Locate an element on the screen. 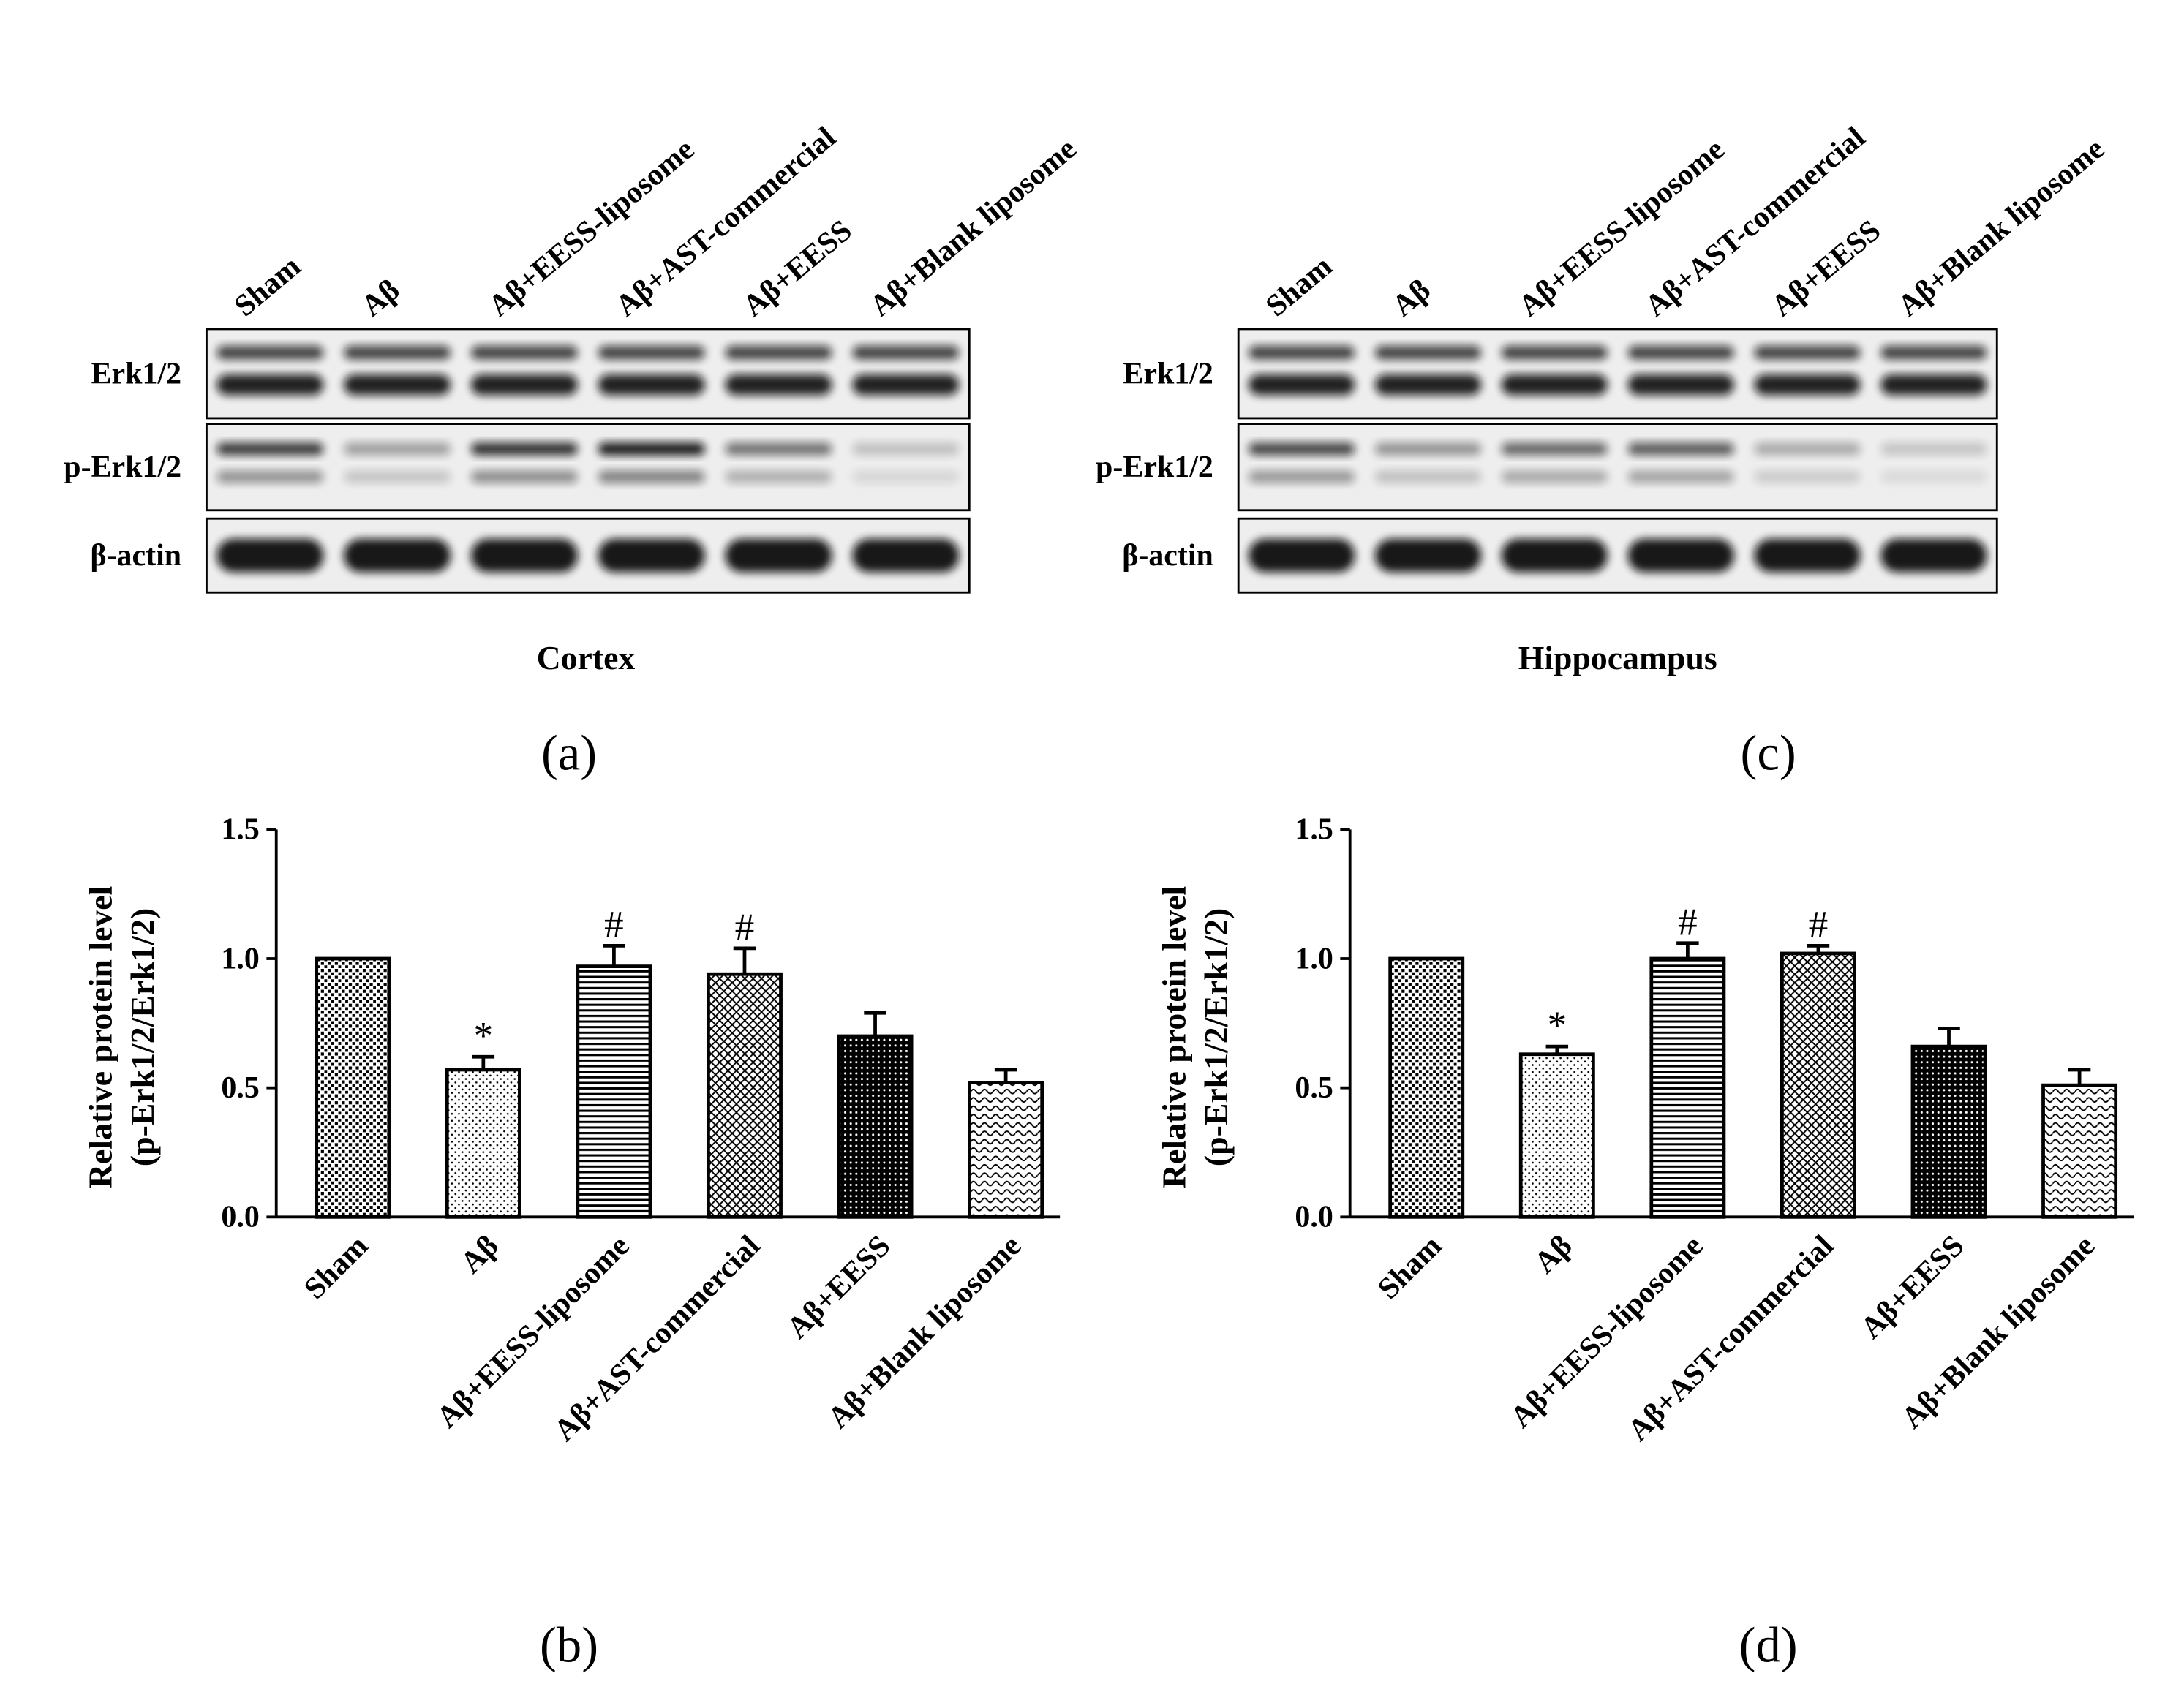  y-tick-label: 0.0 is located at coordinates (1314, 1218).